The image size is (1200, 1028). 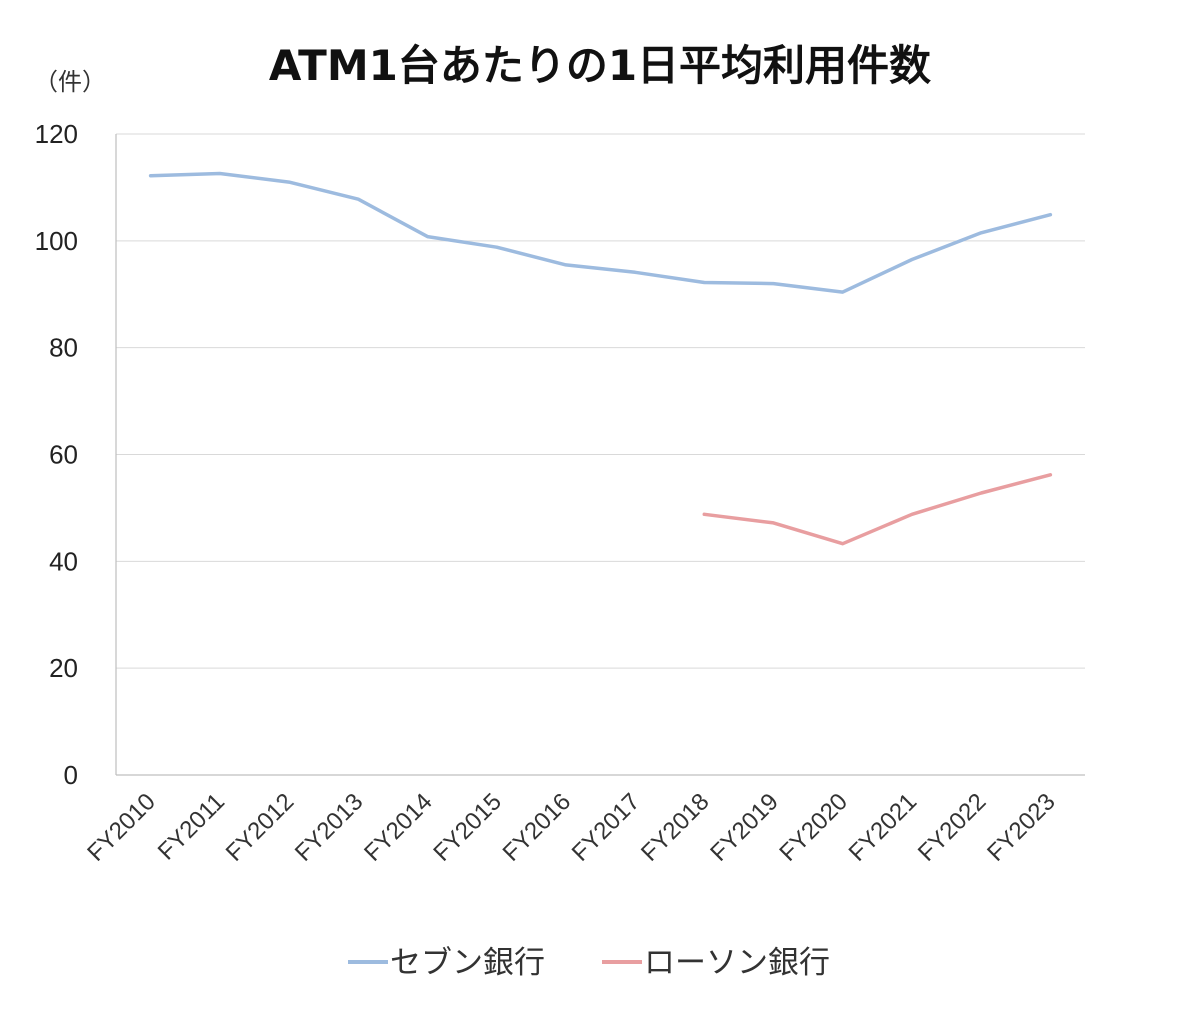 What do you see at coordinates (813, 827) in the screenshot?
I see `x-tick-label: FY2020` at bounding box center [813, 827].